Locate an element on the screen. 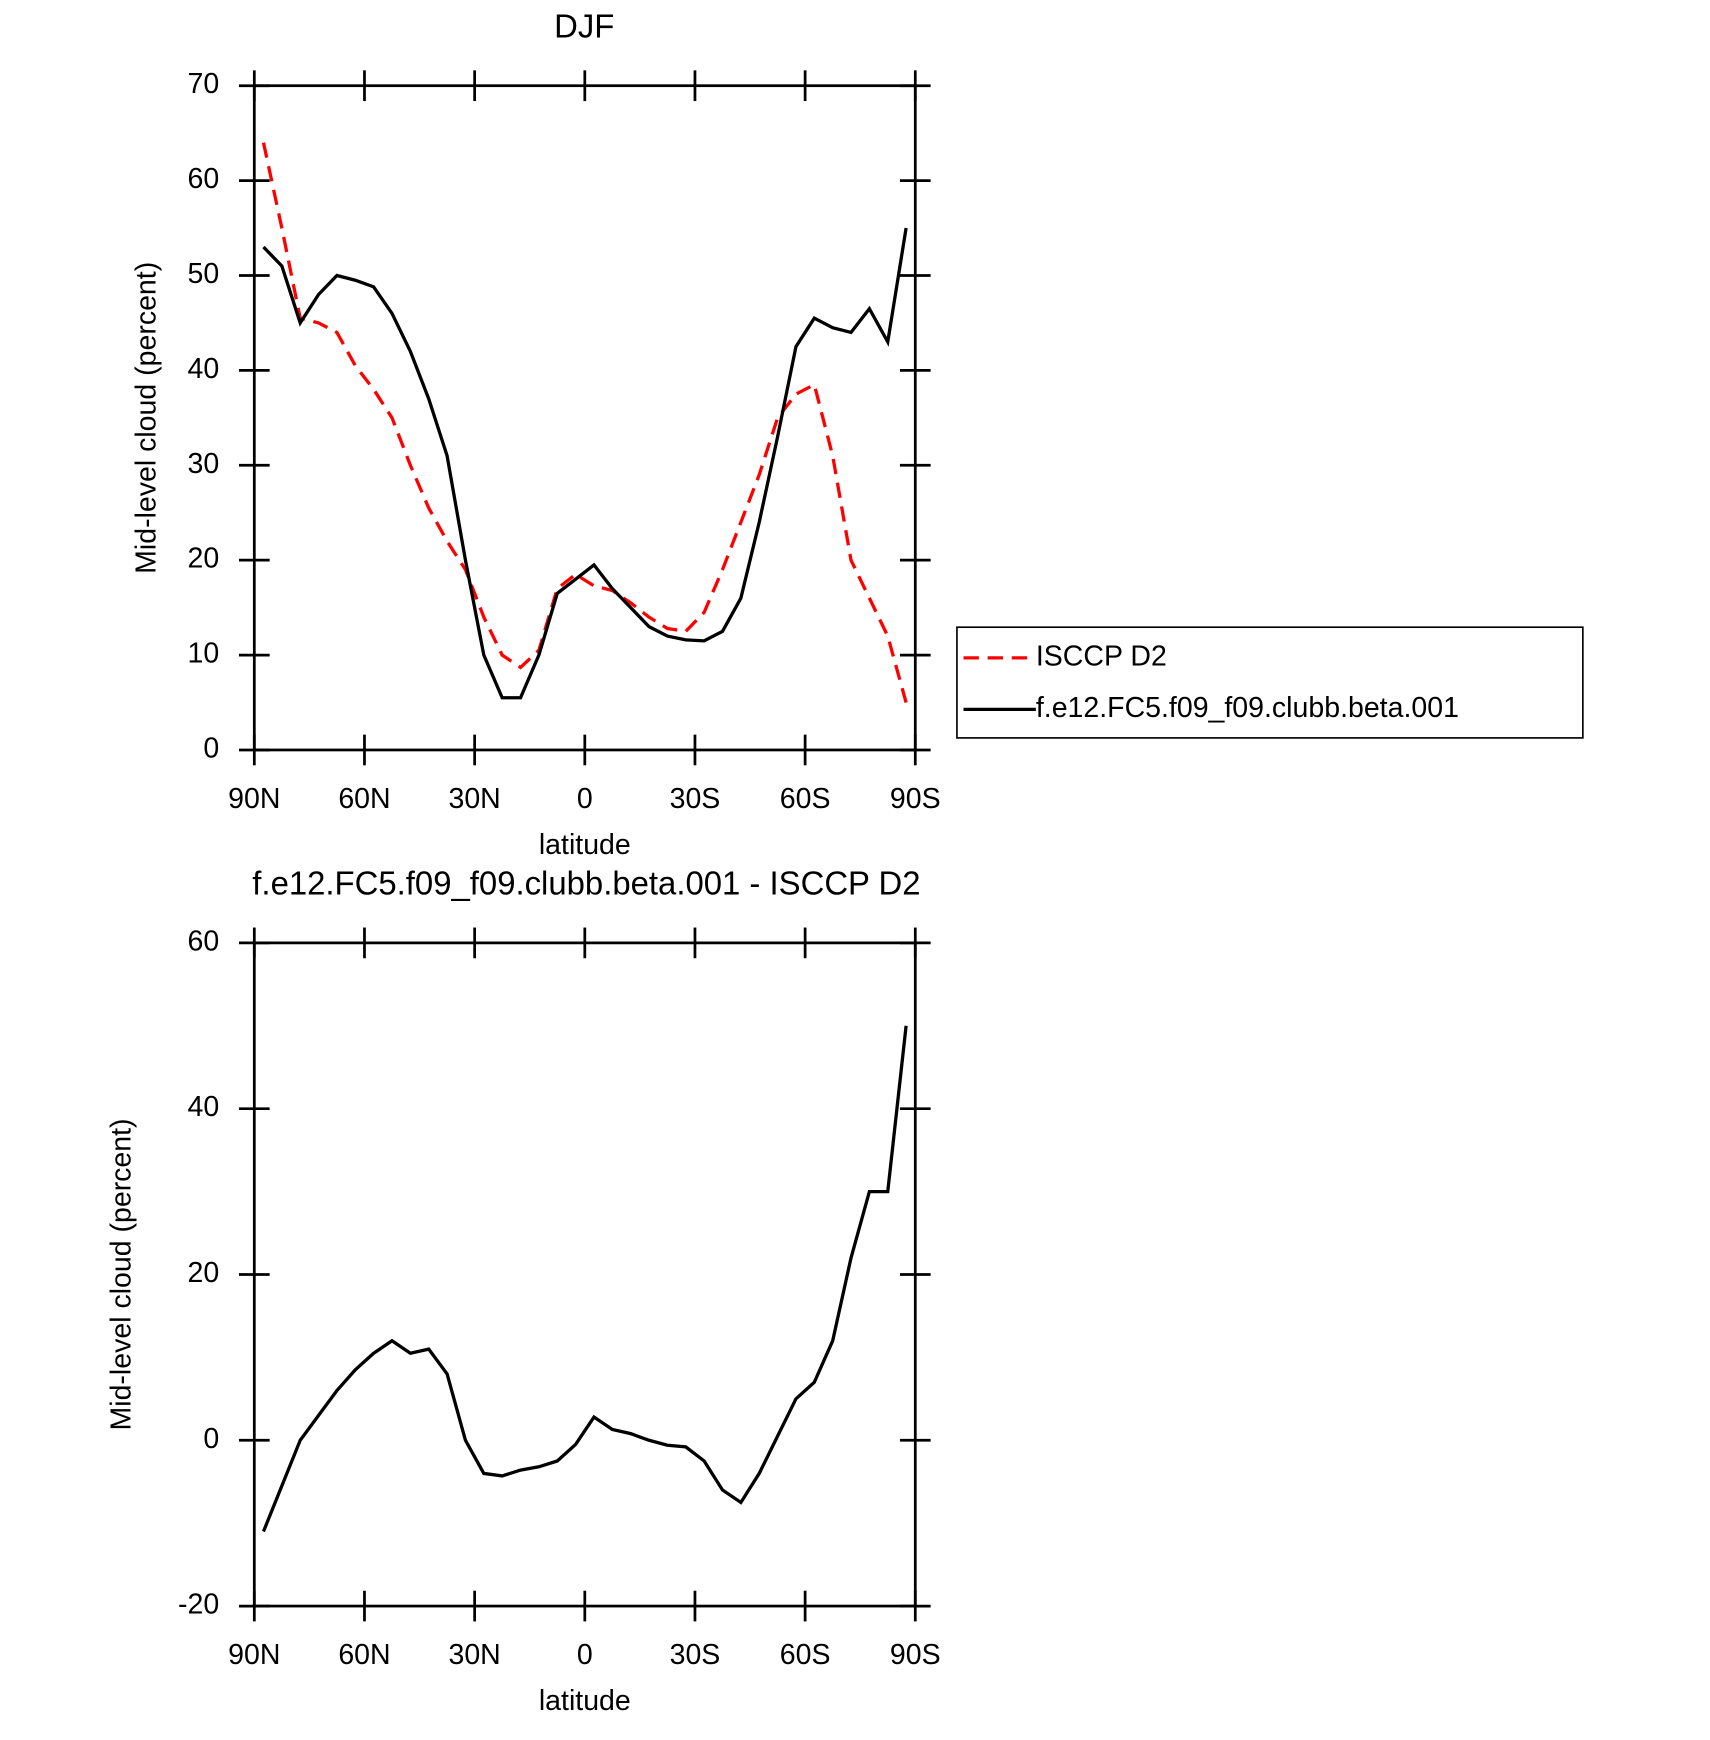 The image size is (1710, 1740). y-tick-label: 70 is located at coordinates (204, 84).